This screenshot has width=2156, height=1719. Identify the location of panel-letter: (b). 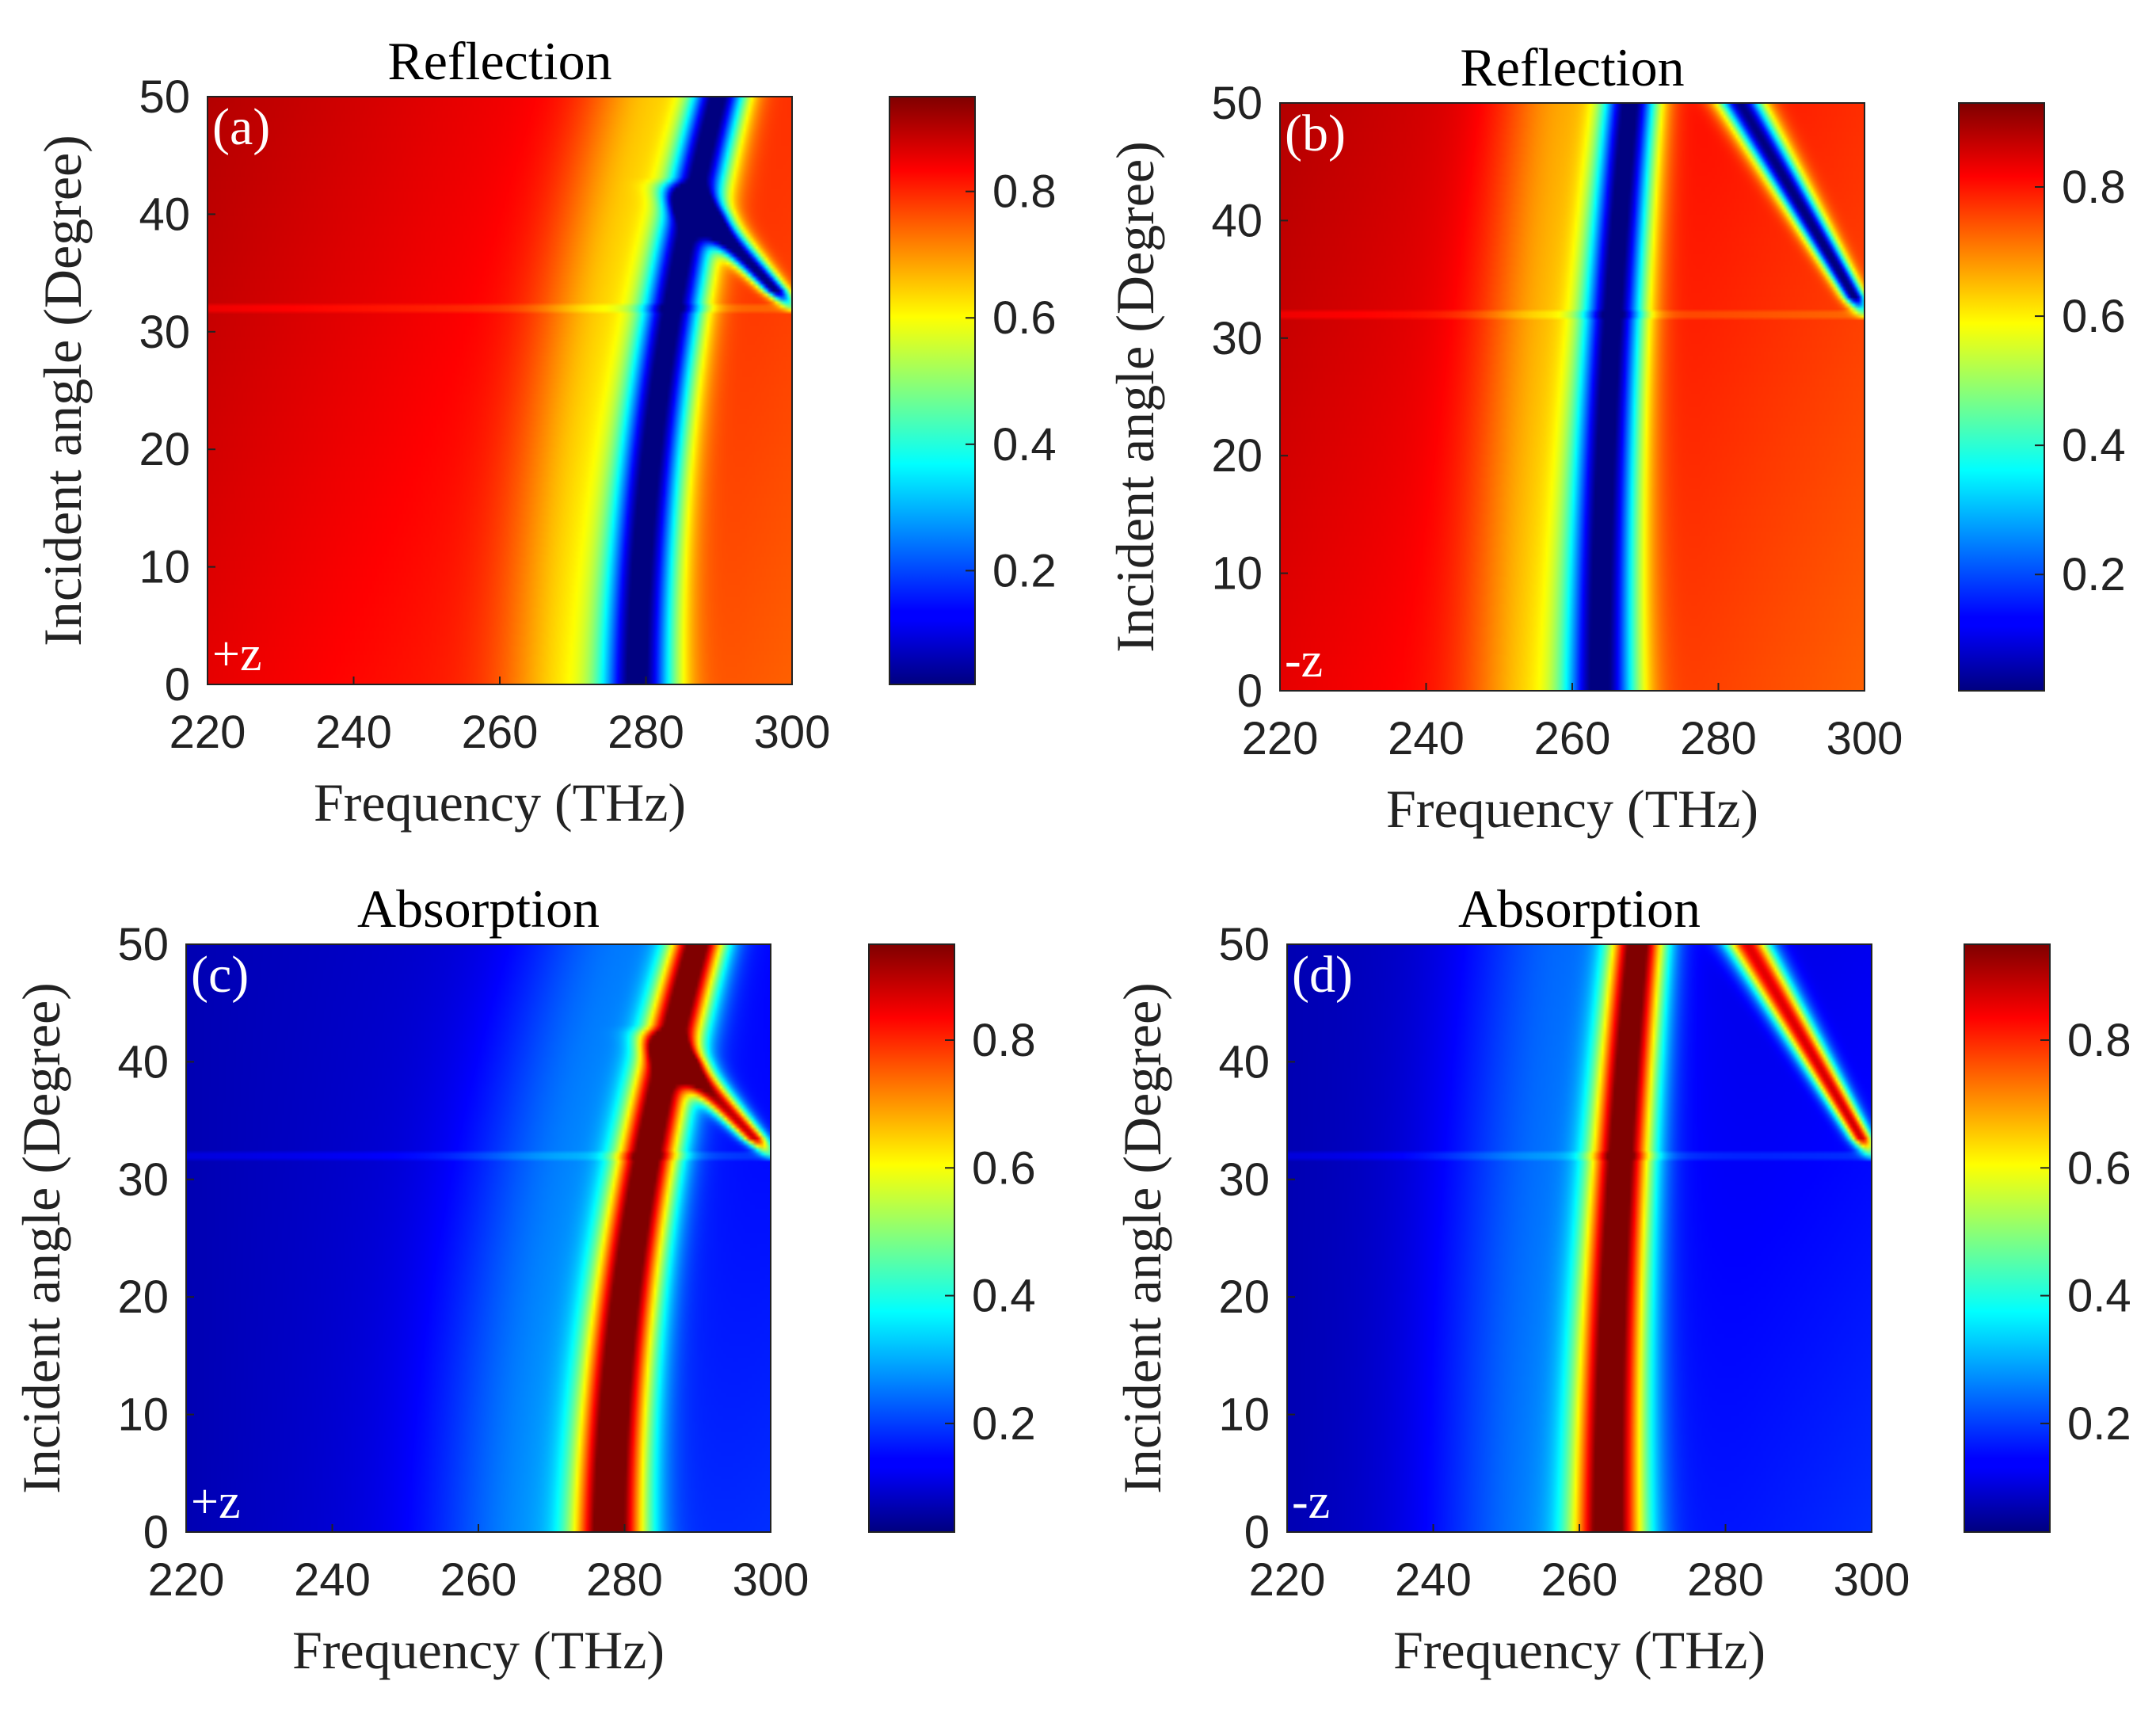
(1315, 133).